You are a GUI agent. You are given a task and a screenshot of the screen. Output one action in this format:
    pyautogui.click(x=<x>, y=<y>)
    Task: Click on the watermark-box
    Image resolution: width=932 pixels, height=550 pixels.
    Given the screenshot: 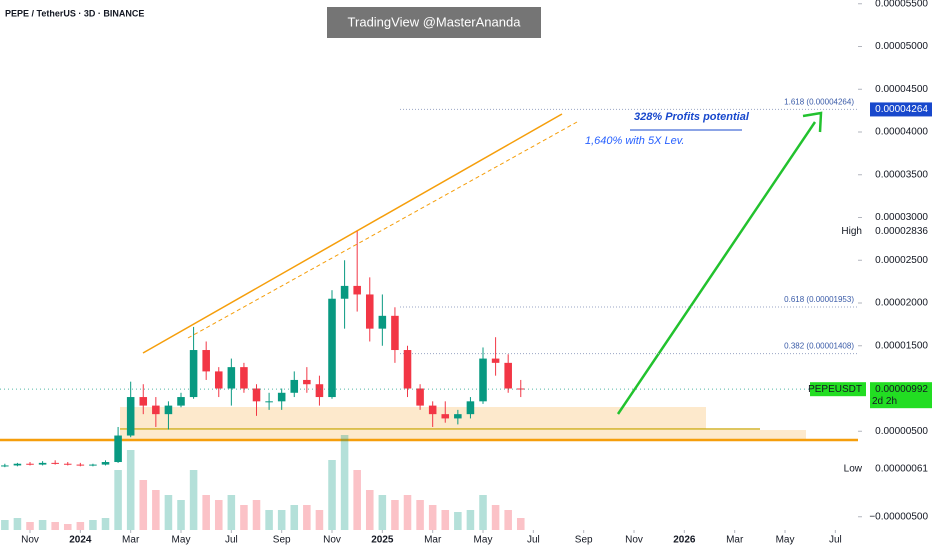 What is the action you would take?
    pyautogui.click(x=434, y=22)
    